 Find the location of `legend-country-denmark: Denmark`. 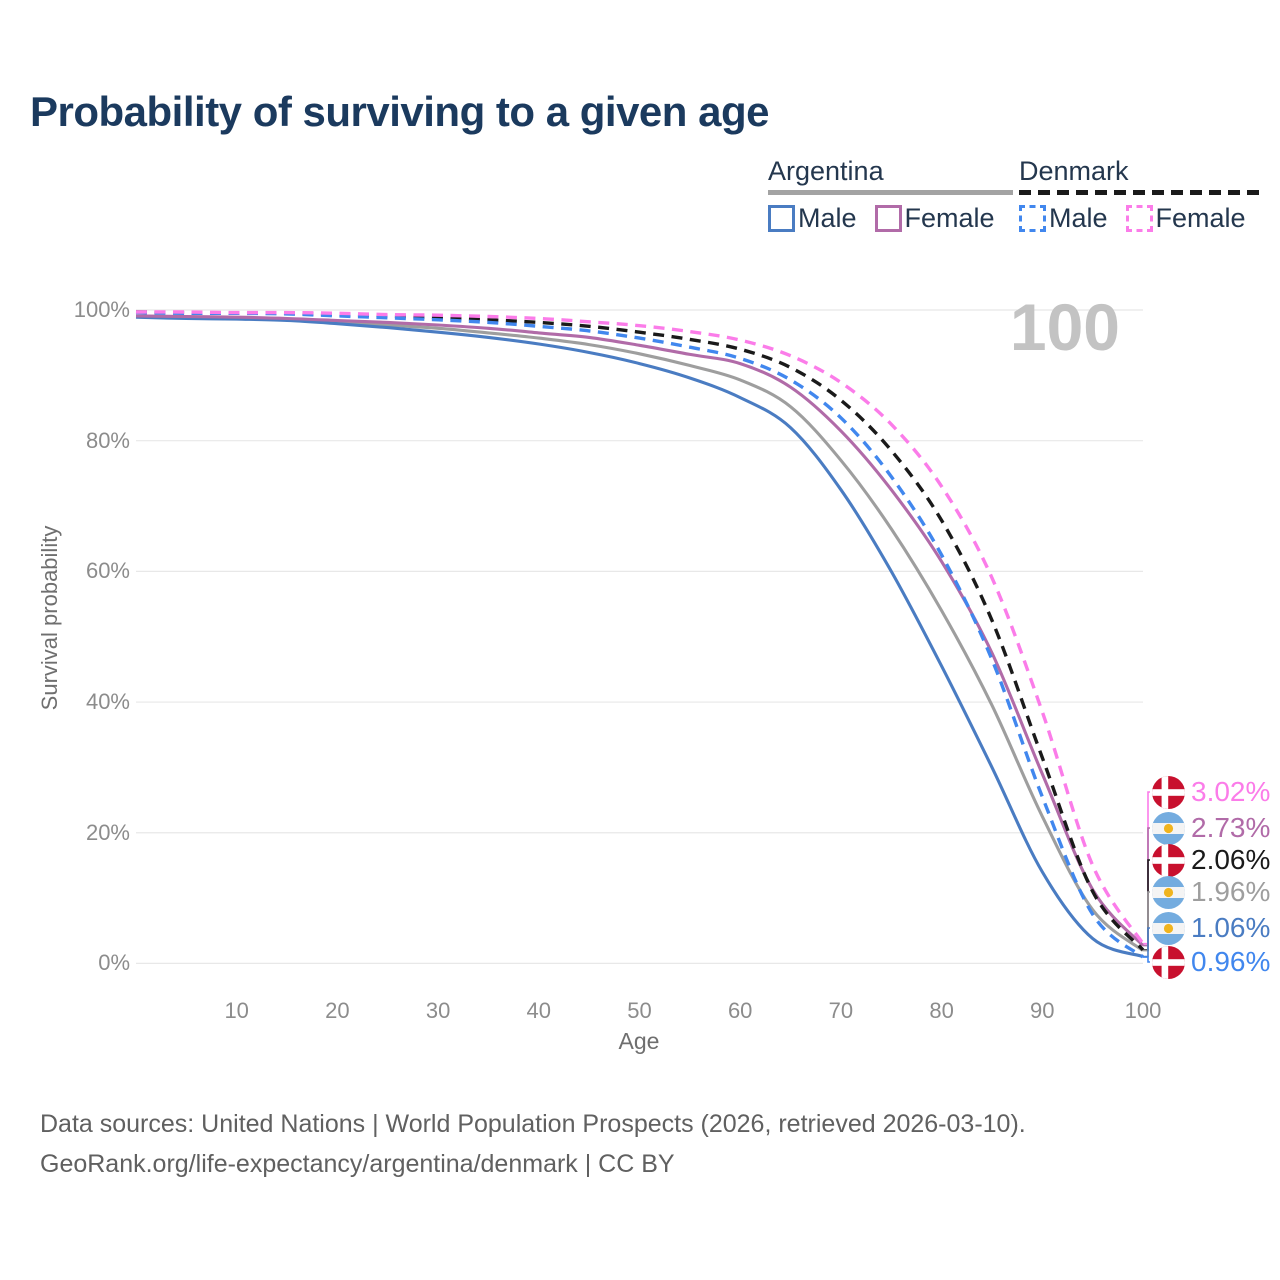

legend-country-denmark: Denmark is located at coordinates (1074, 171).